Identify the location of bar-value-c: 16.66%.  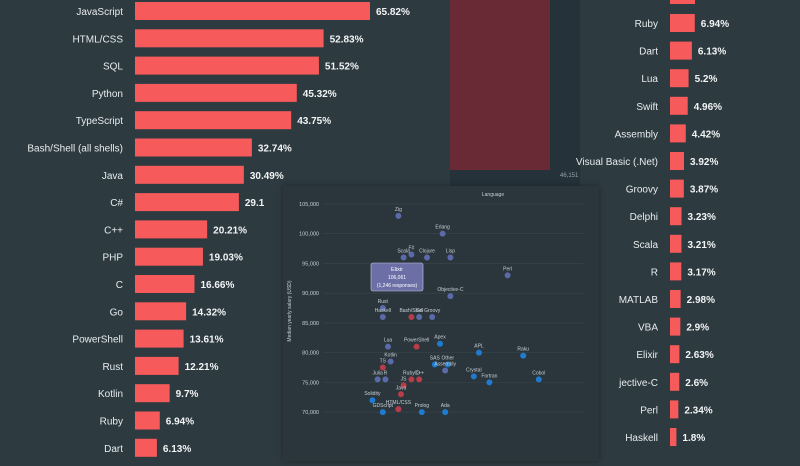
(217, 285).